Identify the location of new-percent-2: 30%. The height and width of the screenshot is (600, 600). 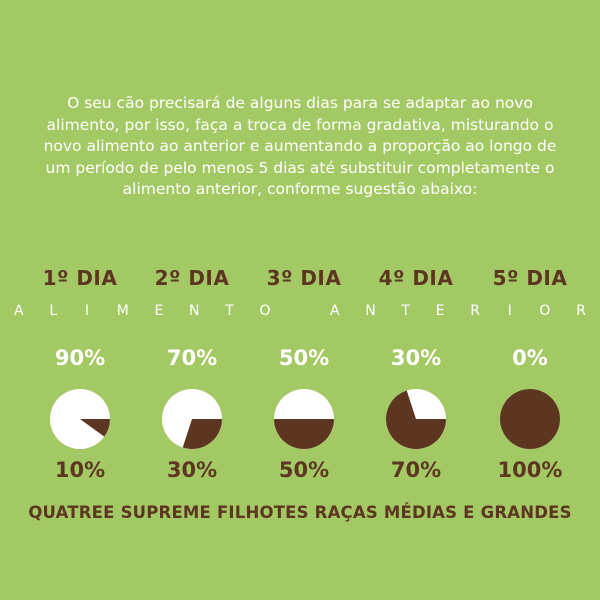
(192, 470).